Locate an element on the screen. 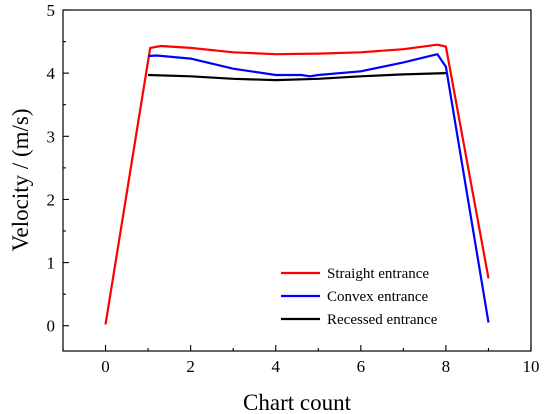 This screenshot has height=414, width=550. x-tick-label: 8 is located at coordinates (446, 366).